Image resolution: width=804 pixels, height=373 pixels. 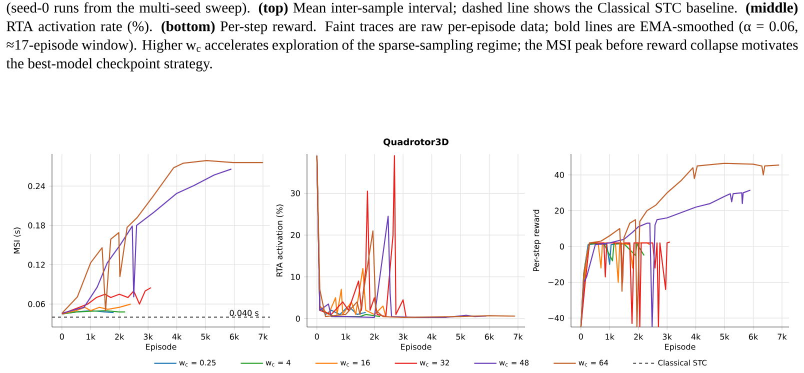 What do you see at coordinates (295, 193) in the screenshot?
I see `y-tick-label: 30` at bounding box center [295, 193].